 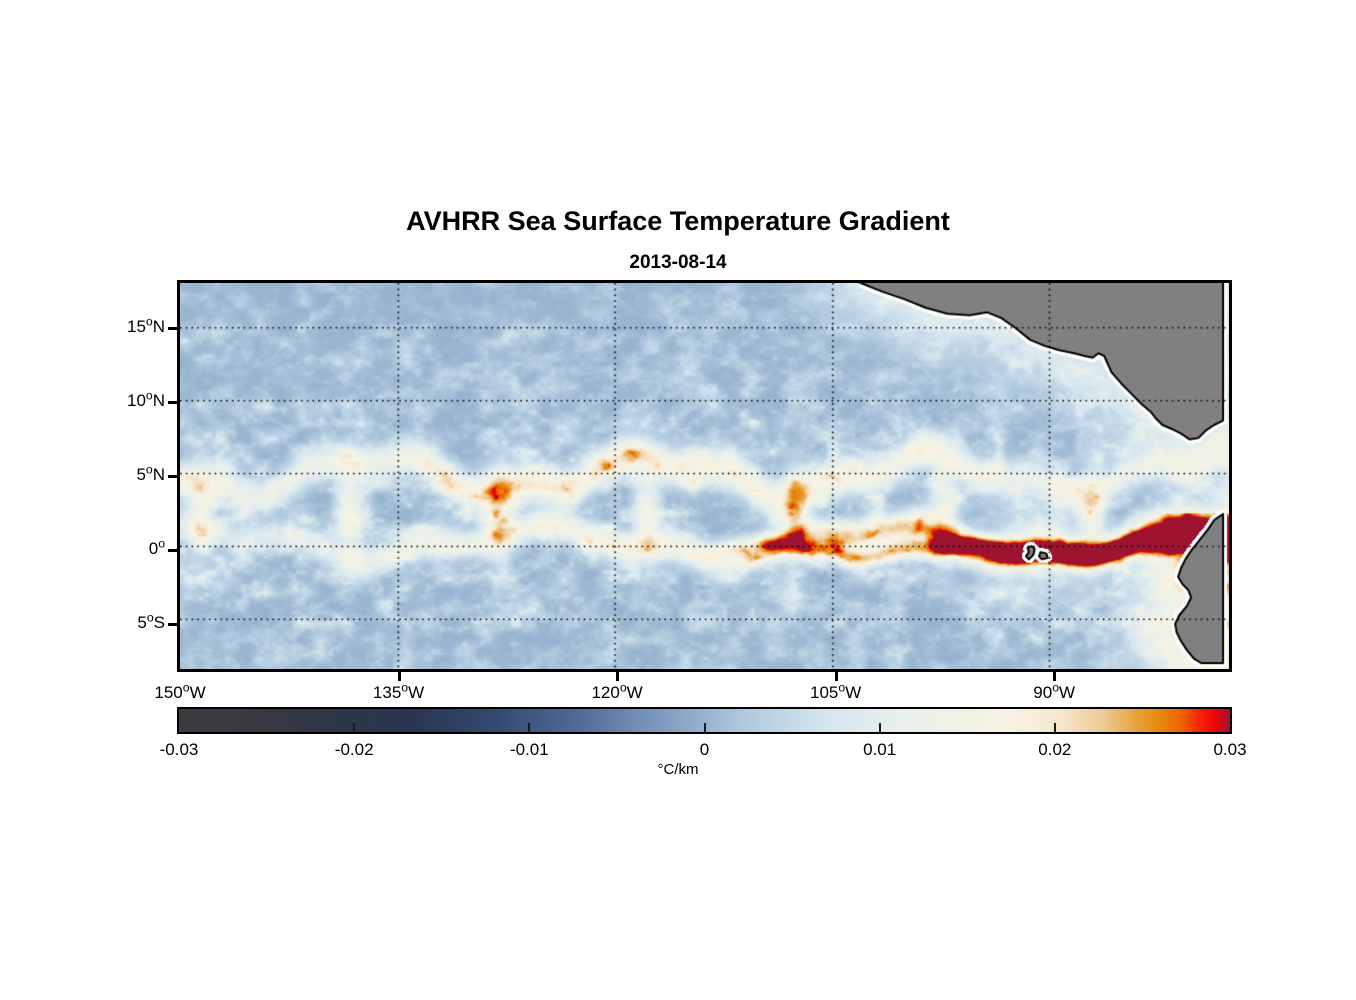 What do you see at coordinates (156, 547) in the screenshot?
I see `y-tick-label-3: 0o` at bounding box center [156, 547].